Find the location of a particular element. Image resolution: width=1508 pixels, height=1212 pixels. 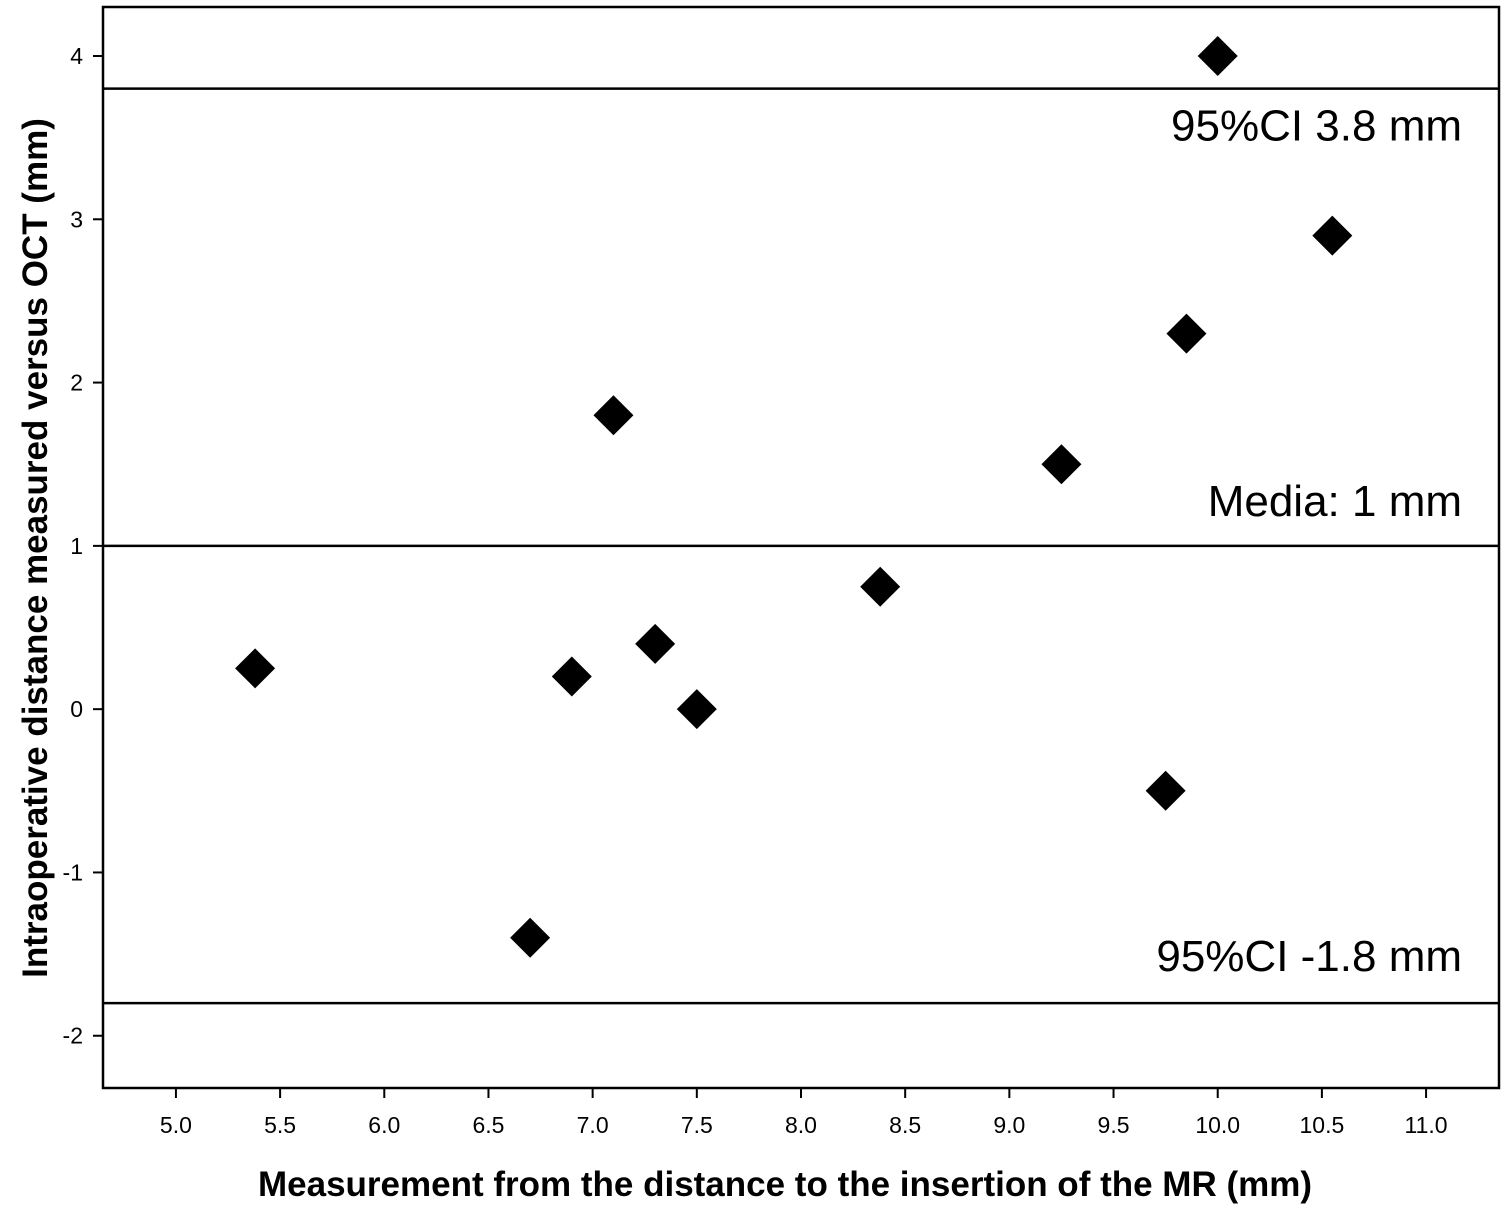

x-tick-label: 10.0 is located at coordinates (1217, 1125).